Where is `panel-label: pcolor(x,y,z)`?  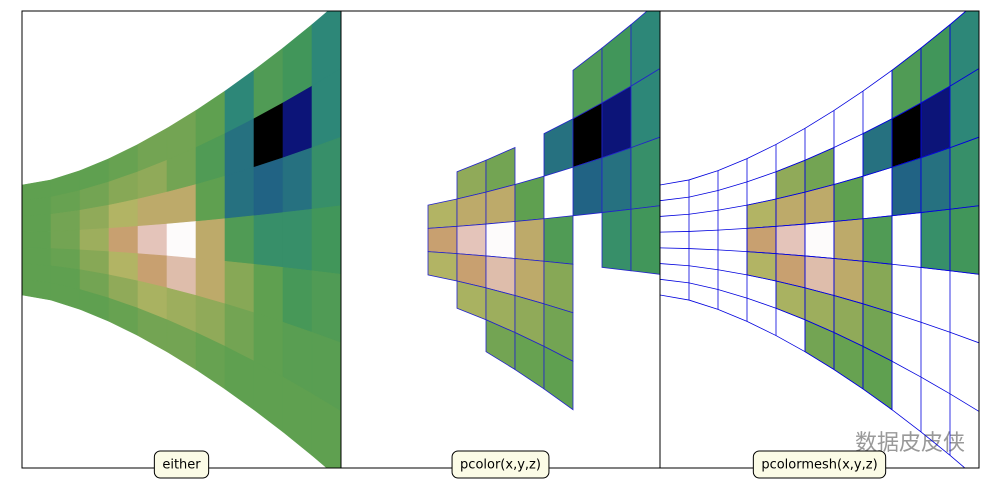
panel-label: pcolor(x,y,z) is located at coordinates (500, 465).